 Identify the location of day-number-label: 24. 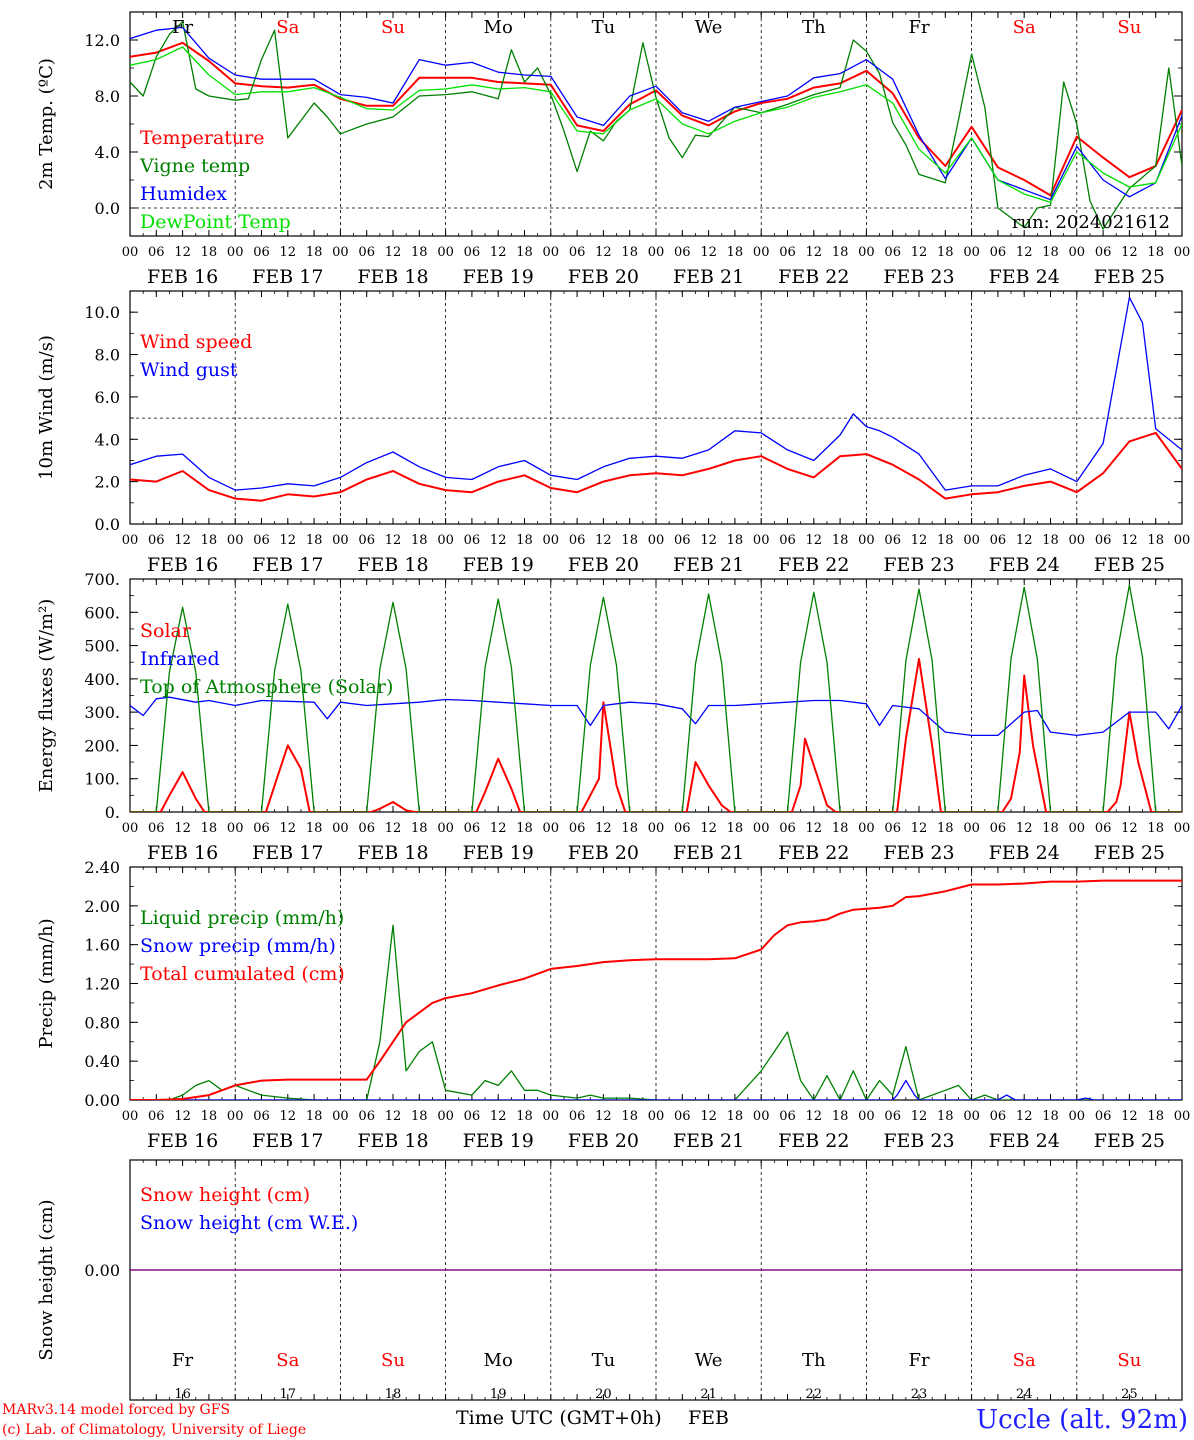
(1024, 1394).